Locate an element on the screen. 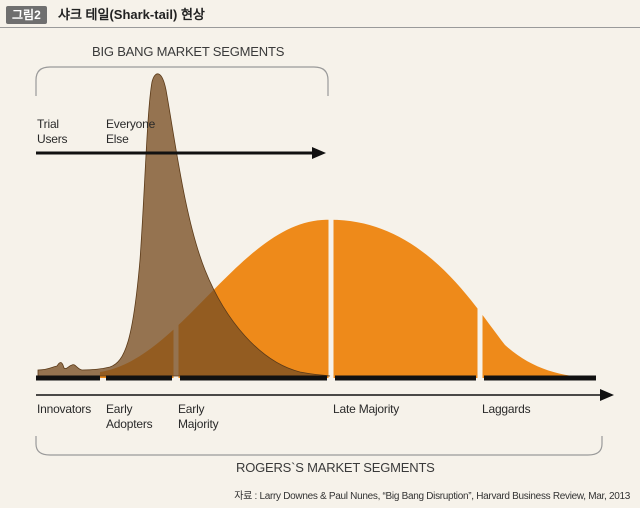 This screenshot has height=508, width=640. rogers-arrow-head is located at coordinates (607, 395).